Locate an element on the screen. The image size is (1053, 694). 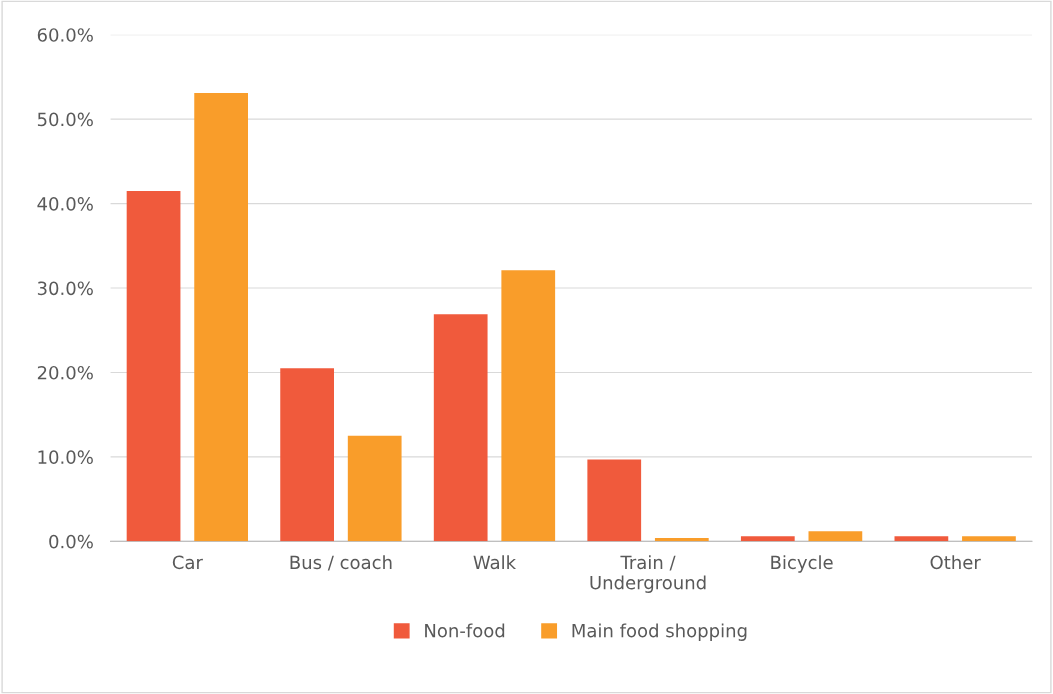
y-tick-label: 20.0% is located at coordinates (65, 372).